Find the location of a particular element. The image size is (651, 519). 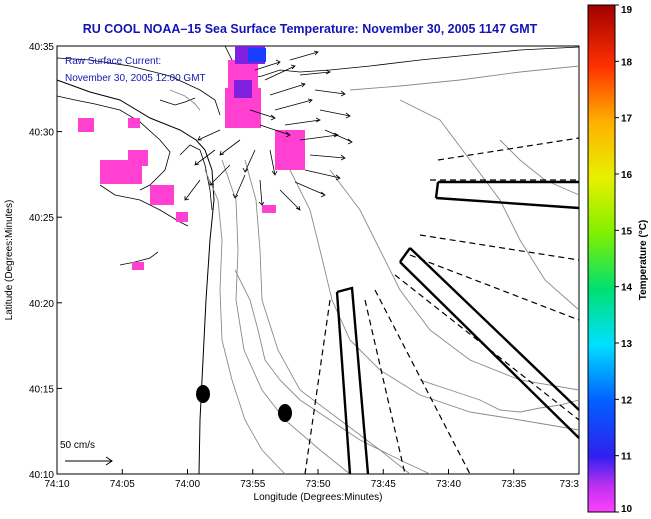

y-tick-label: 40:20 is located at coordinates (41, 304).